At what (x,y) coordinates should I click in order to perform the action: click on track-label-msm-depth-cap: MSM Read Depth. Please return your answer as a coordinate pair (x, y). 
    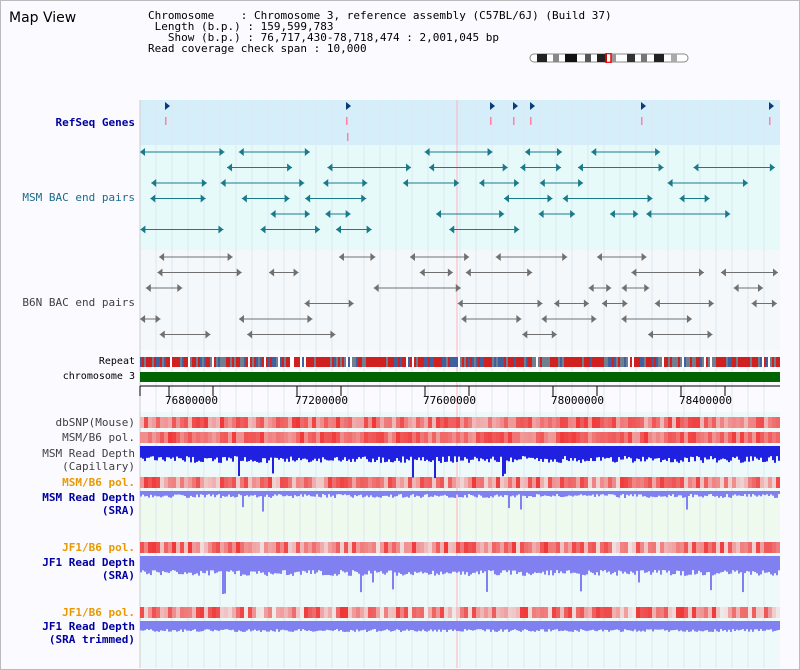
    Looking at the image, I should click on (88, 453).